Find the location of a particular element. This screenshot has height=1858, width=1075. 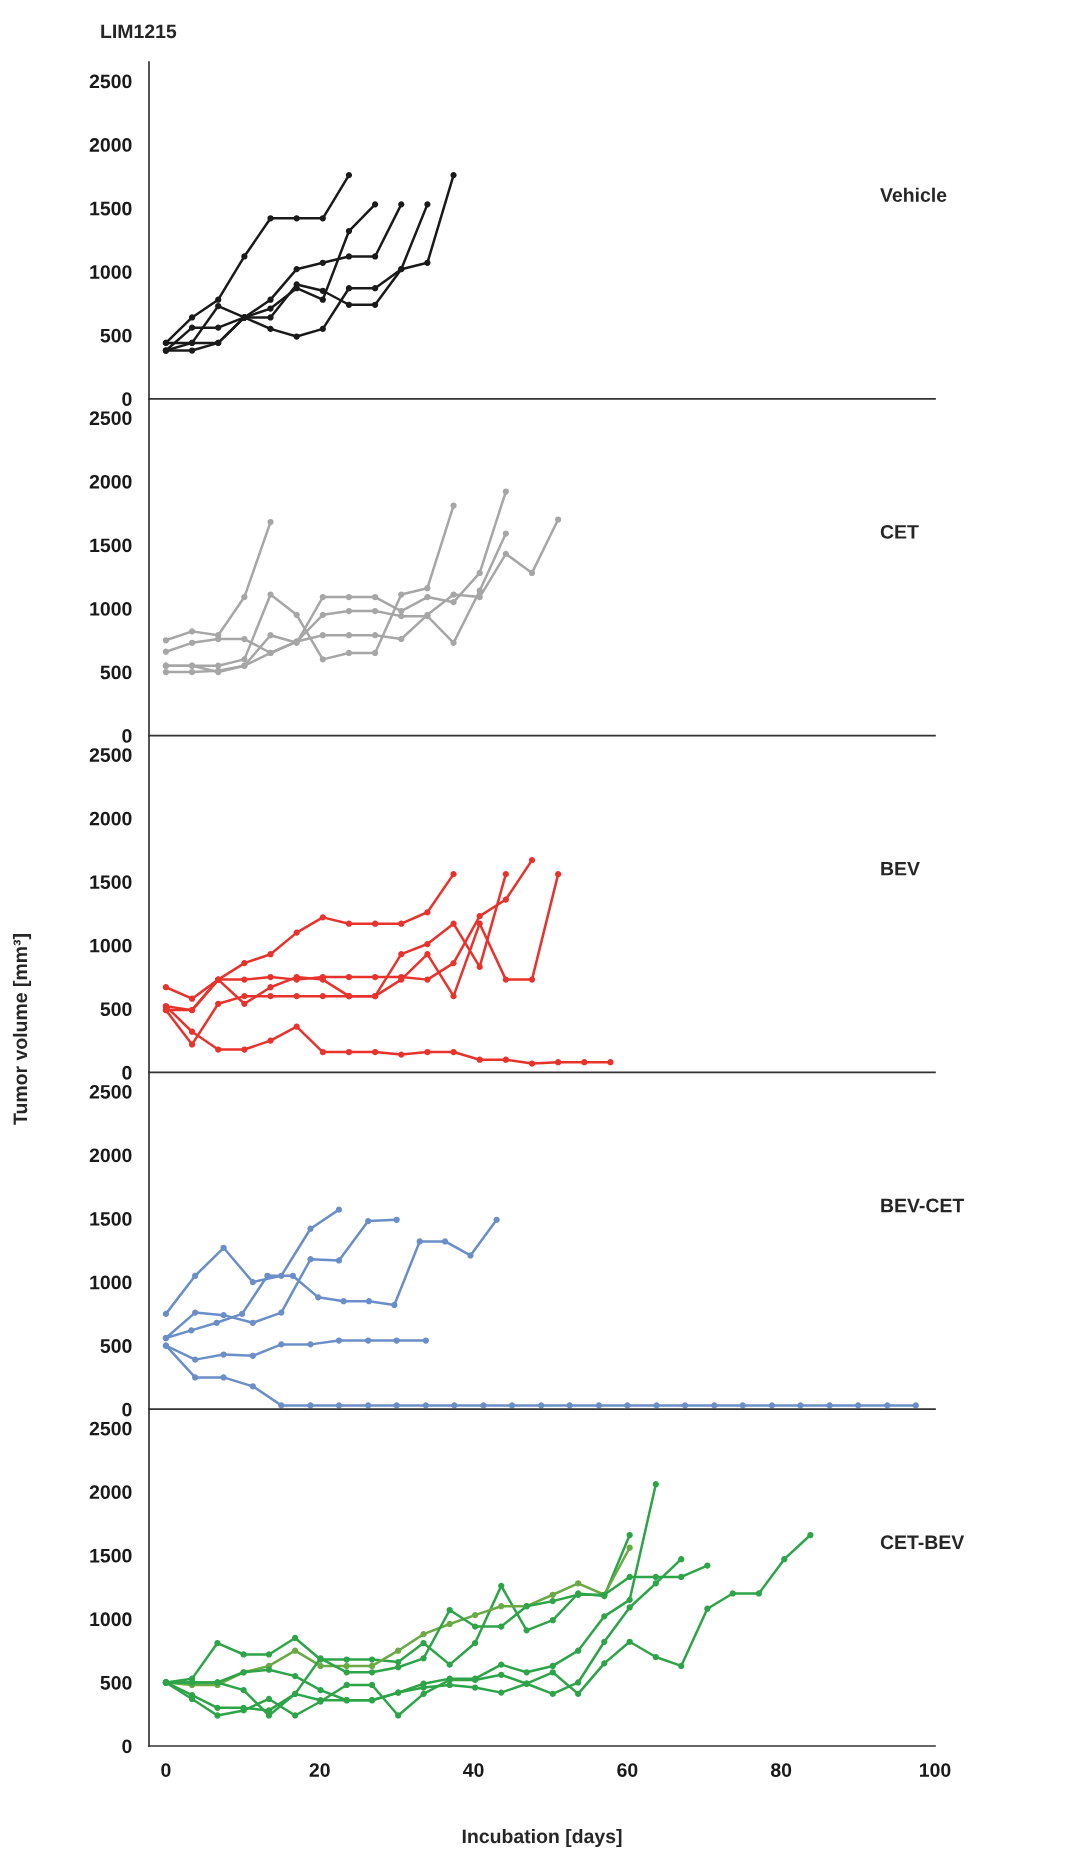

text: CET-BEV is located at coordinates (922, 1542).